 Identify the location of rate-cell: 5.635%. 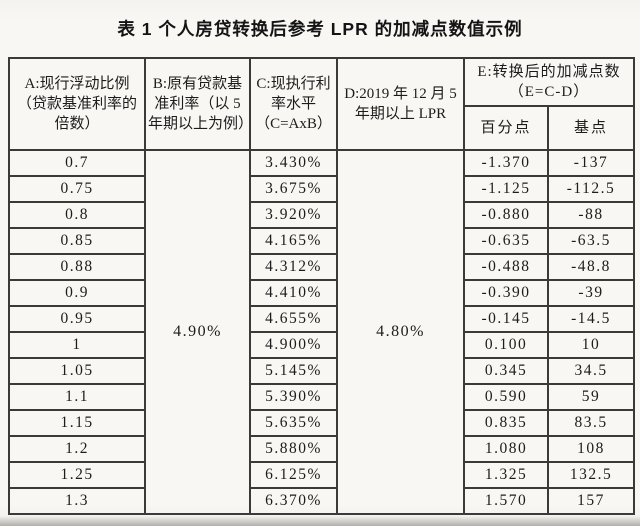
(293, 423).